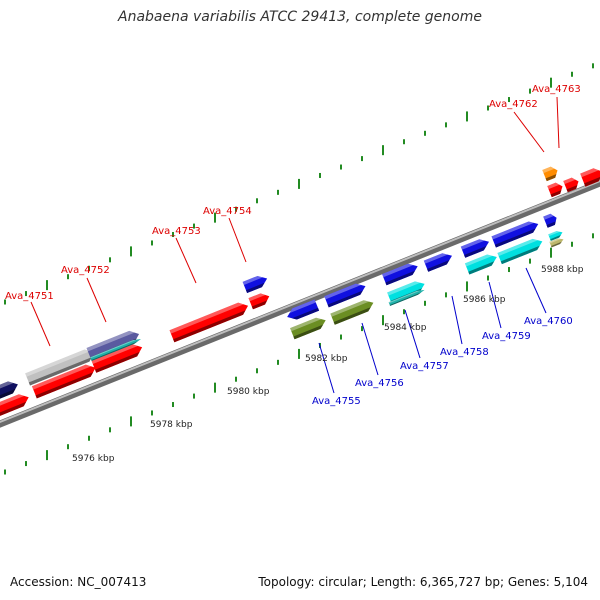 The height and width of the screenshot is (600, 600). Describe the element at coordinates (93, 459) in the screenshot. I see `scale-label: 5976 kbp` at that location.